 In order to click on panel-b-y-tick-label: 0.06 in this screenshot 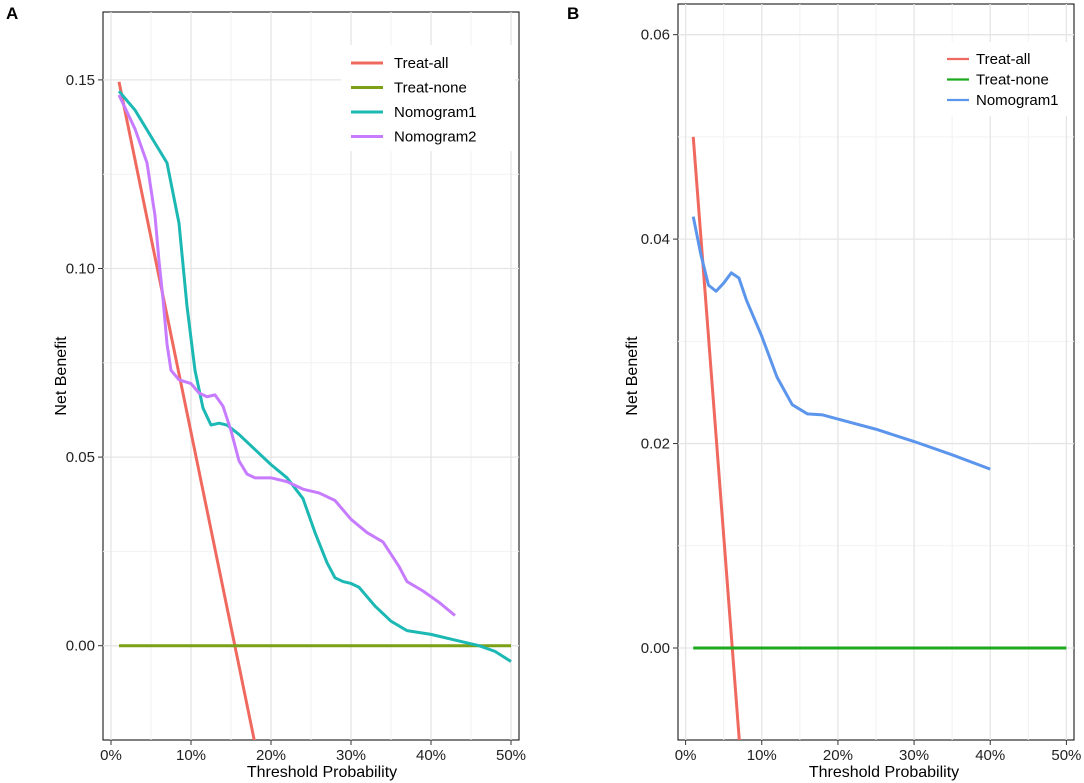, I will do `click(655, 35)`.